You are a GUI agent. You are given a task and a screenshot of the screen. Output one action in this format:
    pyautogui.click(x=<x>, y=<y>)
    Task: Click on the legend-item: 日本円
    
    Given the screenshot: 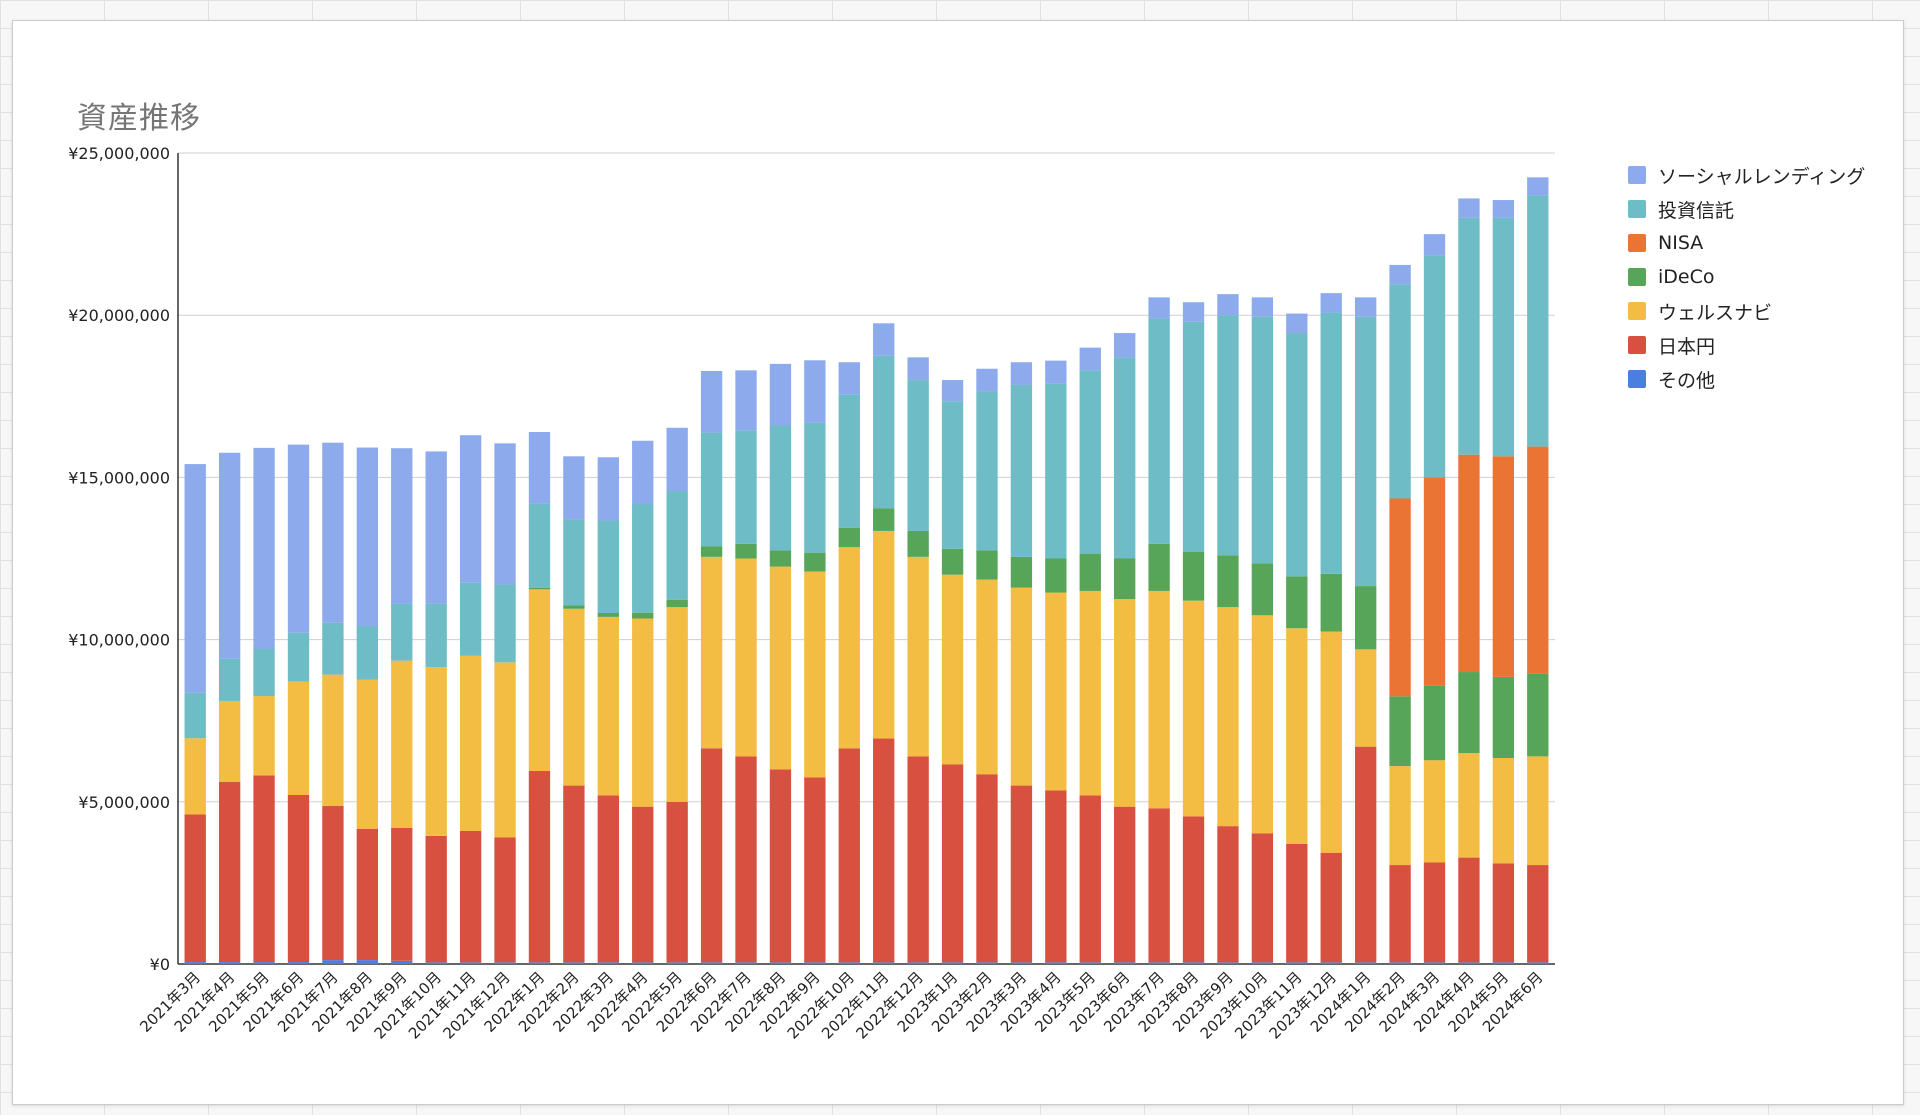 What is the action you would take?
    pyautogui.click(x=1746, y=345)
    